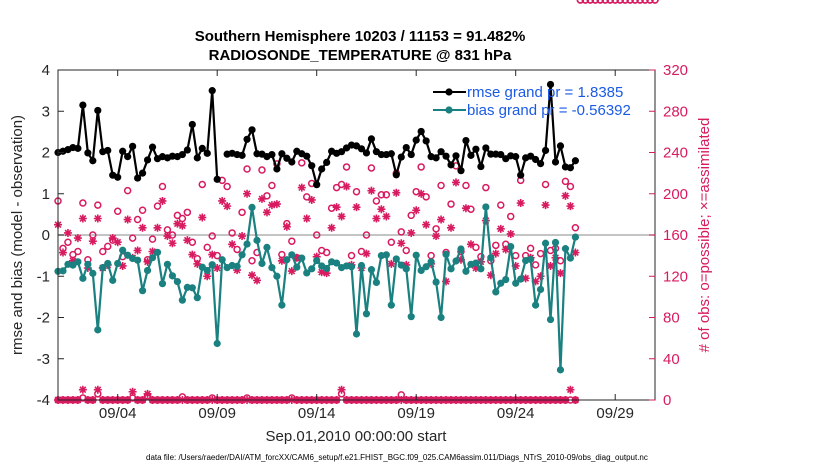  Describe the element at coordinates (675, 194) in the screenshot. I see `y2-tick-label: 200` at that location.